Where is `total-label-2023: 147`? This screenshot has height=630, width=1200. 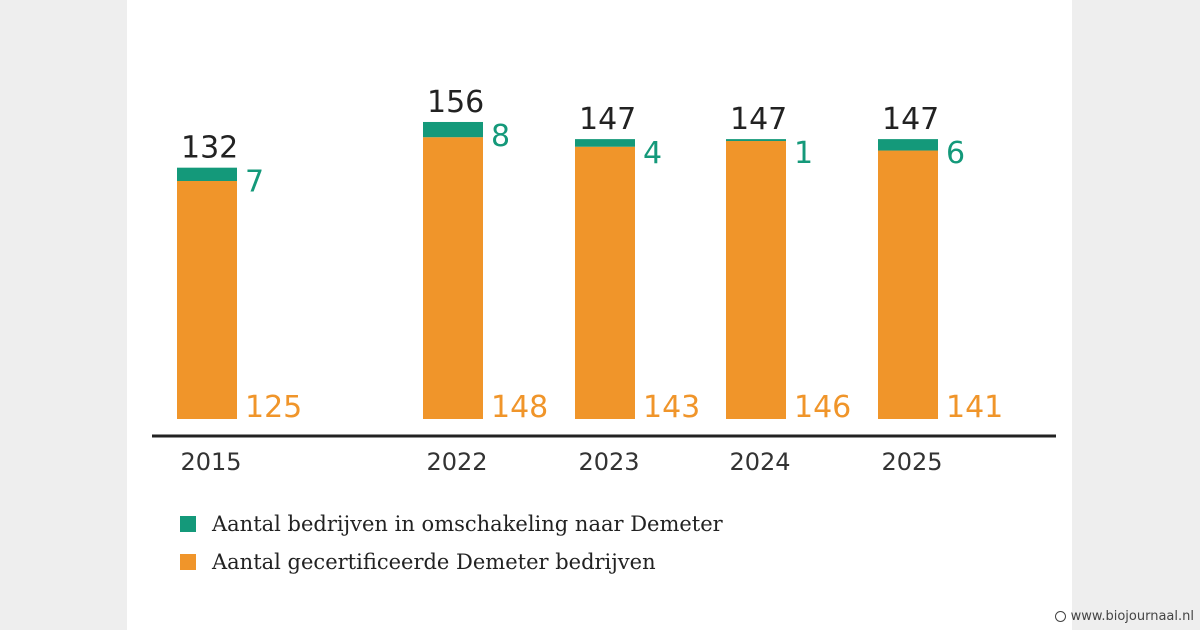
total-label-2023: 147 is located at coordinates (607, 119).